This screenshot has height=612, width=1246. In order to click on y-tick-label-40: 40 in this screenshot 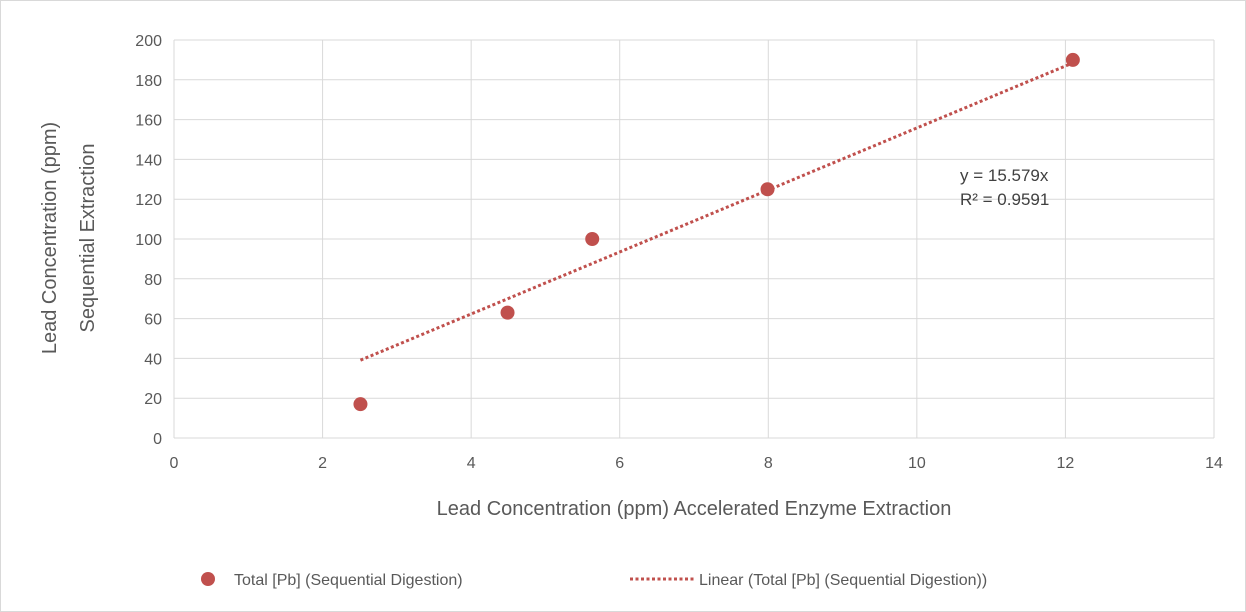, I will do `click(153, 359)`.